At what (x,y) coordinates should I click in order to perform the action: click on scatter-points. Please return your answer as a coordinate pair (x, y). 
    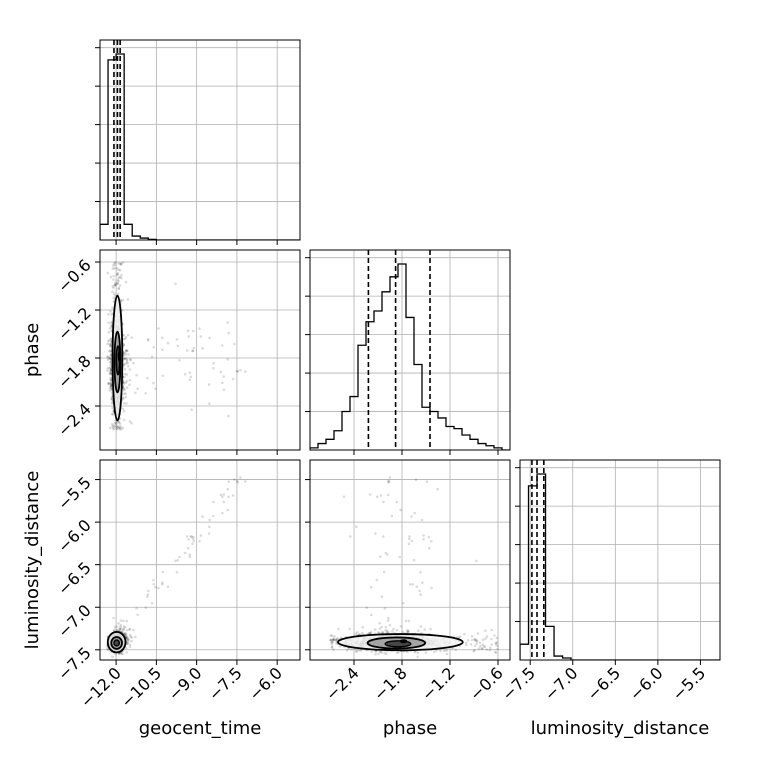
    Looking at the image, I should click on (414, 567).